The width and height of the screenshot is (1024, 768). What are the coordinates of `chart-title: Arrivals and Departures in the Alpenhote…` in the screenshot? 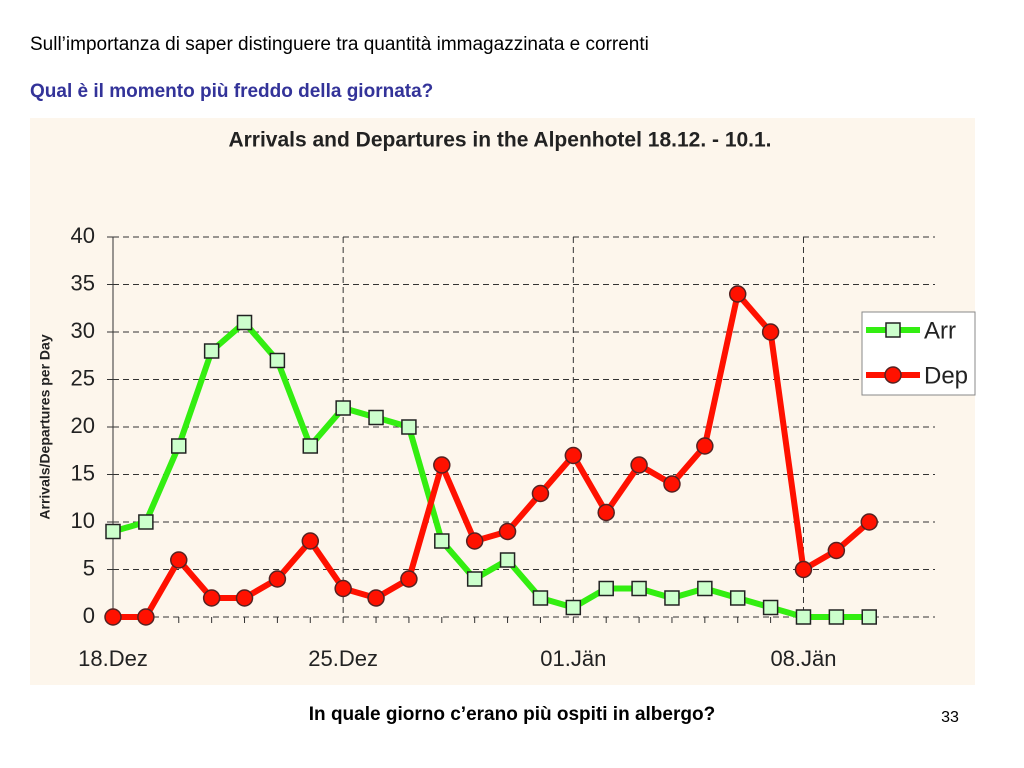 It's located at (499, 140).